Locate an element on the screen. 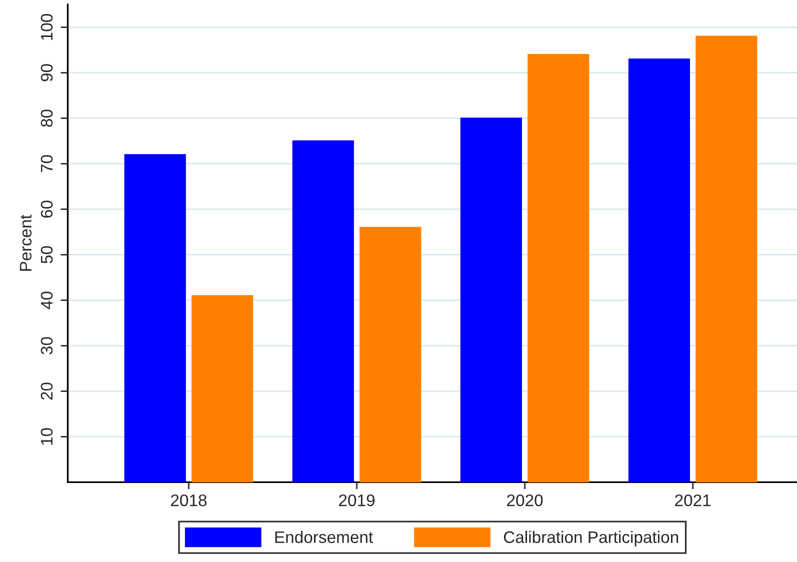  x-tick-label: 2021 is located at coordinates (693, 500).